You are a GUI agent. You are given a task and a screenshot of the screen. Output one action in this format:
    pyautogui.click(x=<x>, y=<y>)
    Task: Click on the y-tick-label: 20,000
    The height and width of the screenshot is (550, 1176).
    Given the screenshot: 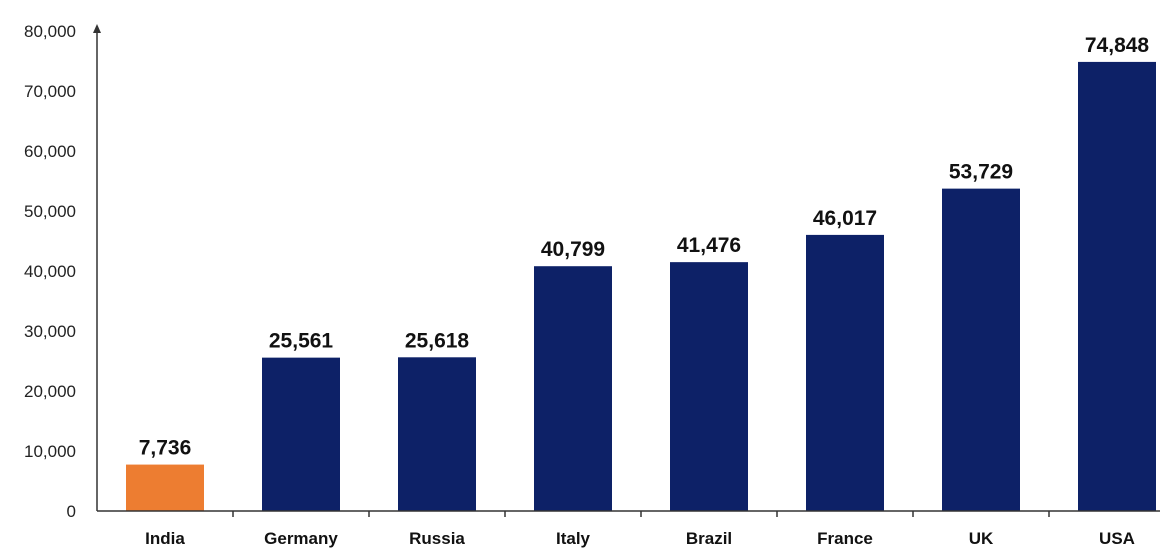 What is the action you would take?
    pyautogui.click(x=50, y=391)
    